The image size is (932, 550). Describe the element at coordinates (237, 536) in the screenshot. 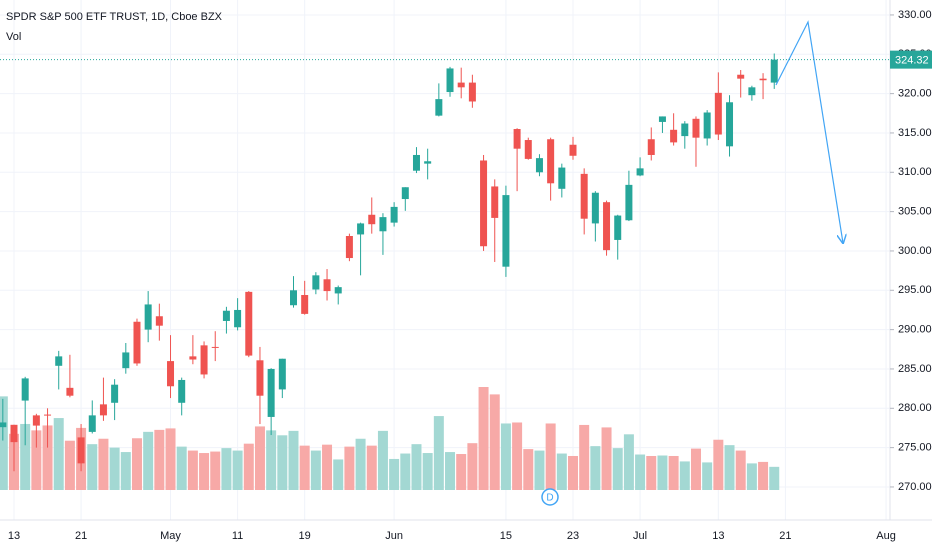

I see `x-tick-label: 11` at that location.